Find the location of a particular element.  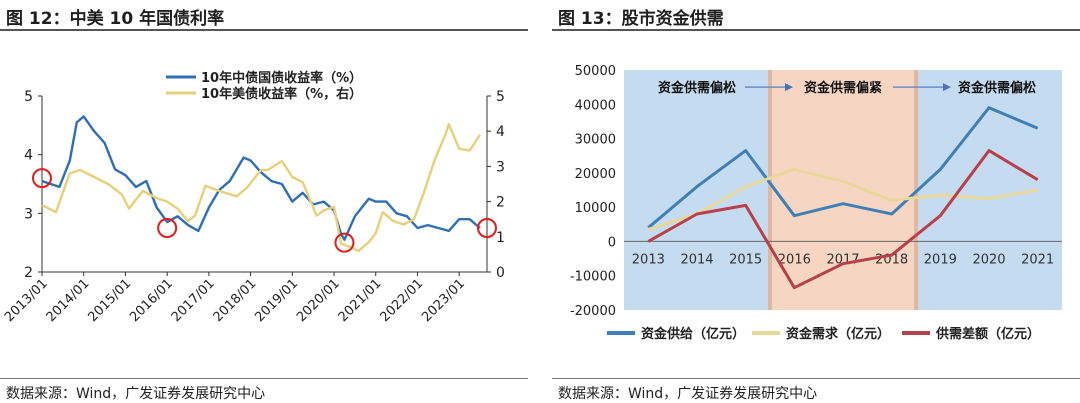

x-tick-label: 2015/01 is located at coordinates (109, 300).